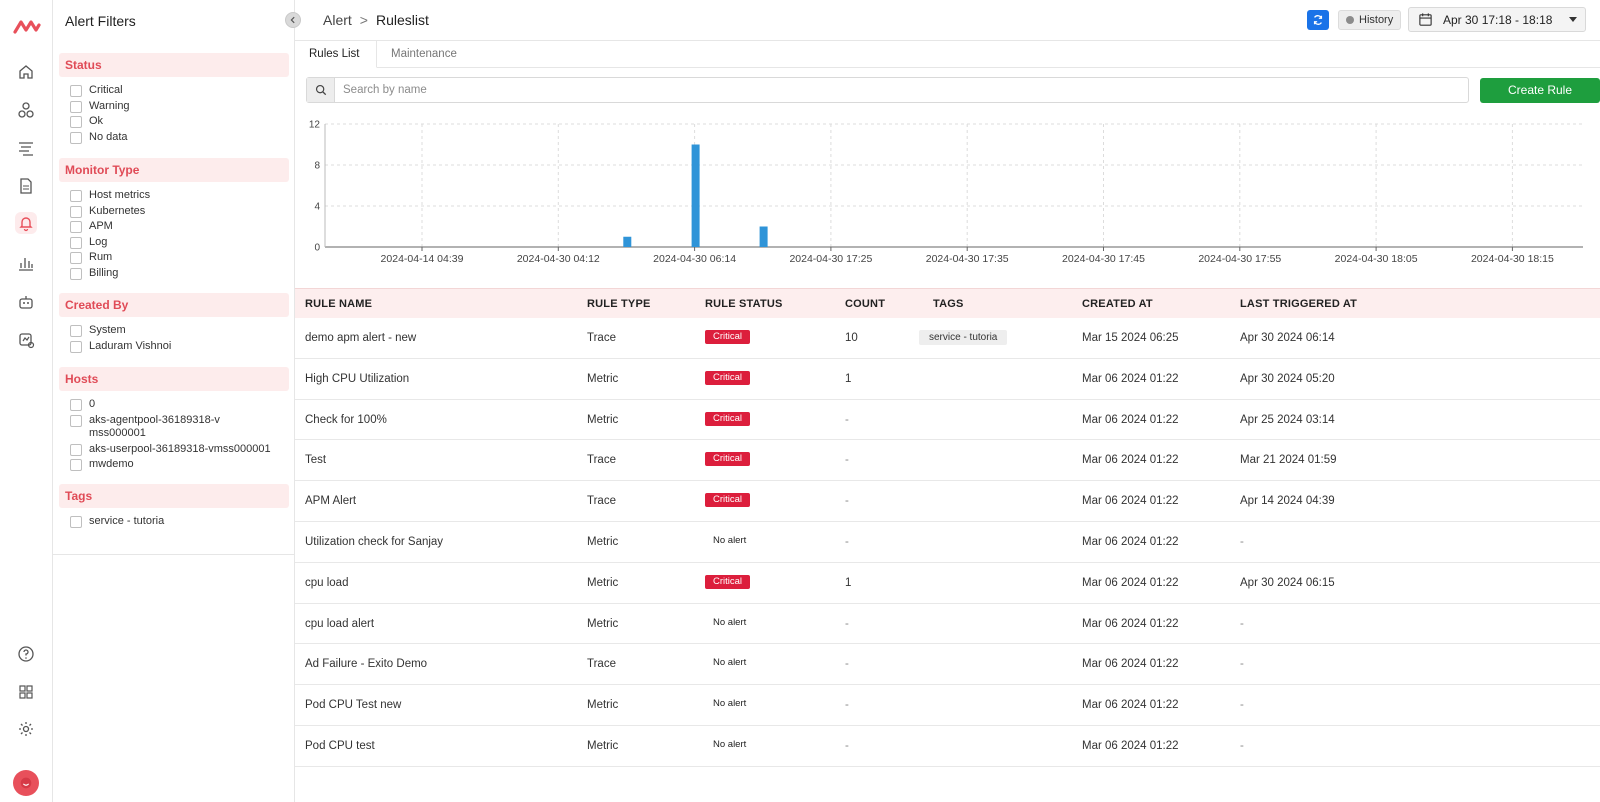 Image resolution: width=1600 pixels, height=802 pixels. I want to click on synthetics-icon, so click(26, 340).